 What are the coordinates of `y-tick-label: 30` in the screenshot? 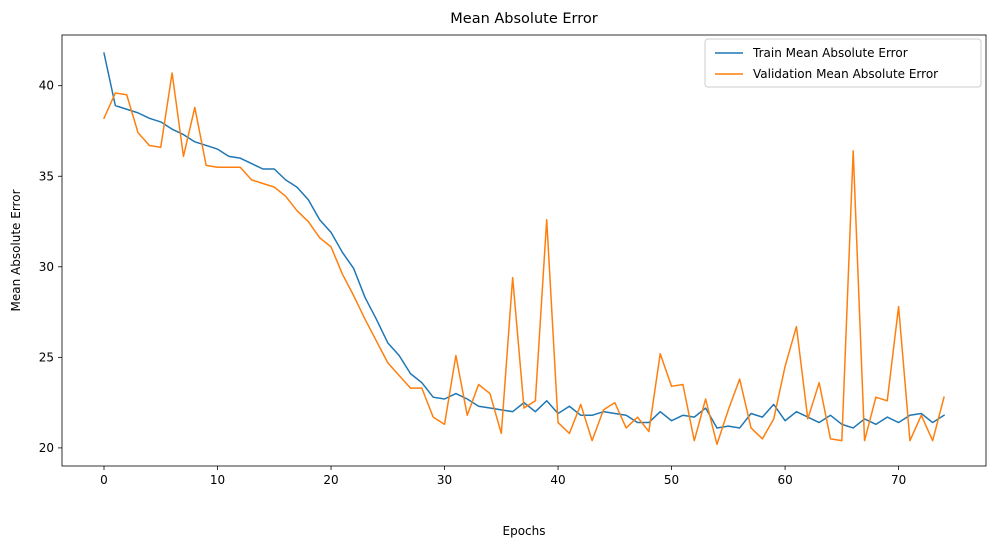 It's located at (46, 267).